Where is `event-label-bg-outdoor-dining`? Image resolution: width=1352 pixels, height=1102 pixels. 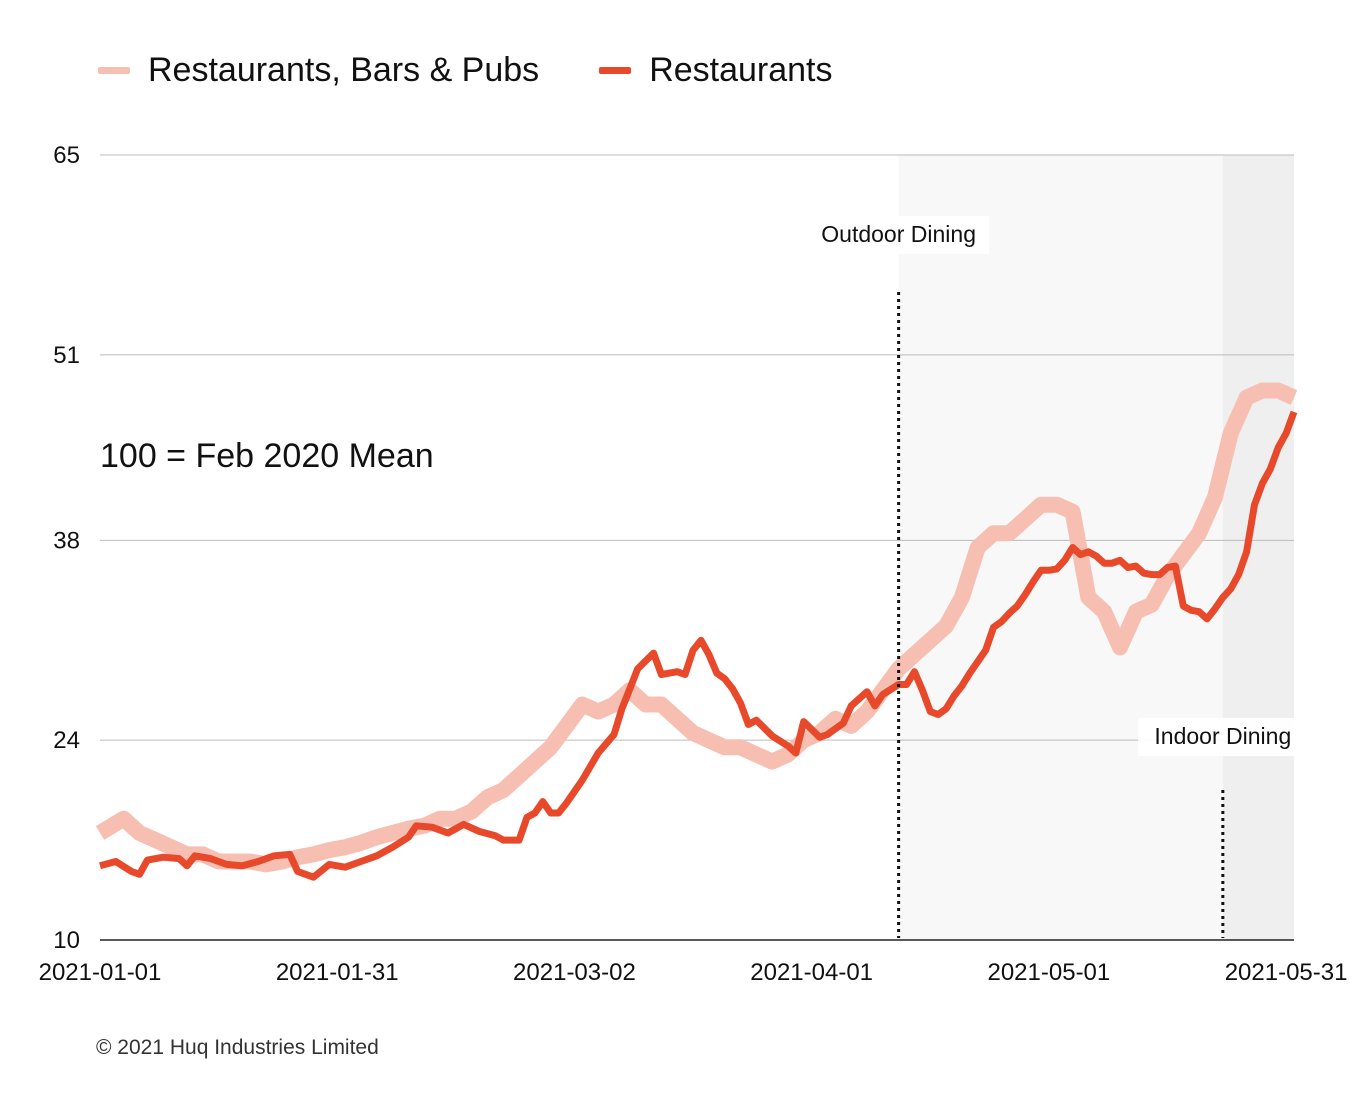 event-label-bg-outdoor-dining is located at coordinates (899, 235).